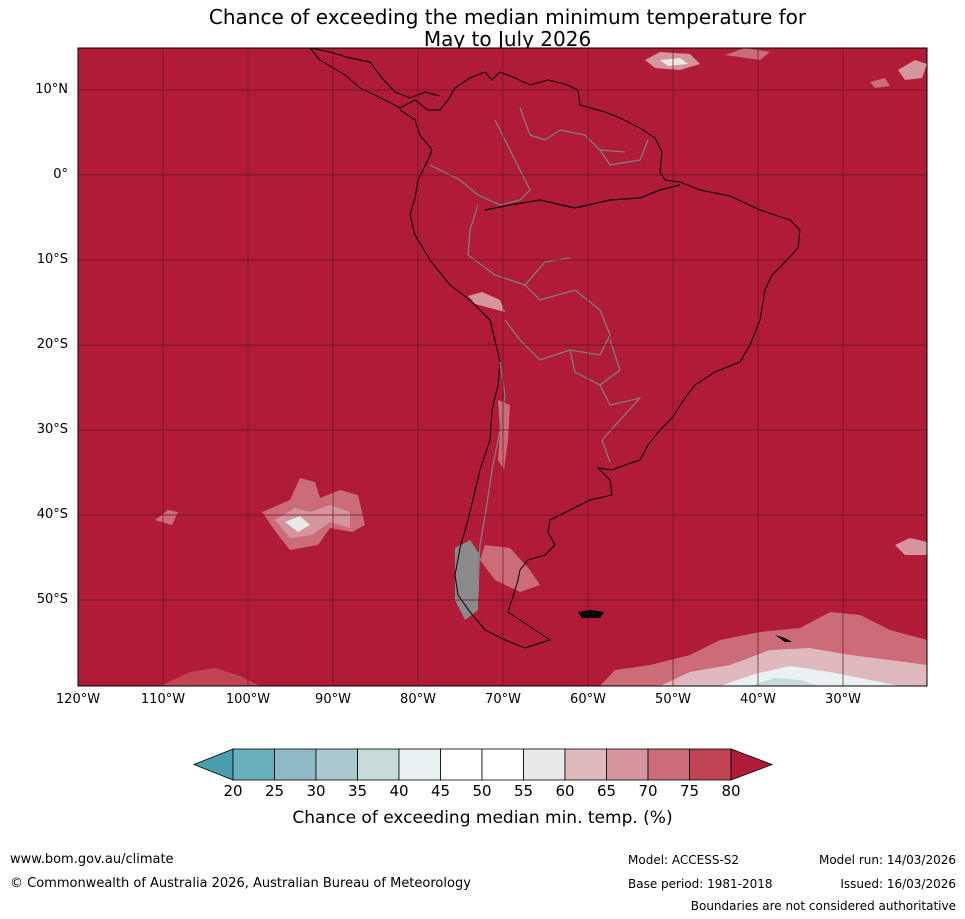 This screenshot has height=919, width=965. I want to click on central-america-outline, so click(375, 73).